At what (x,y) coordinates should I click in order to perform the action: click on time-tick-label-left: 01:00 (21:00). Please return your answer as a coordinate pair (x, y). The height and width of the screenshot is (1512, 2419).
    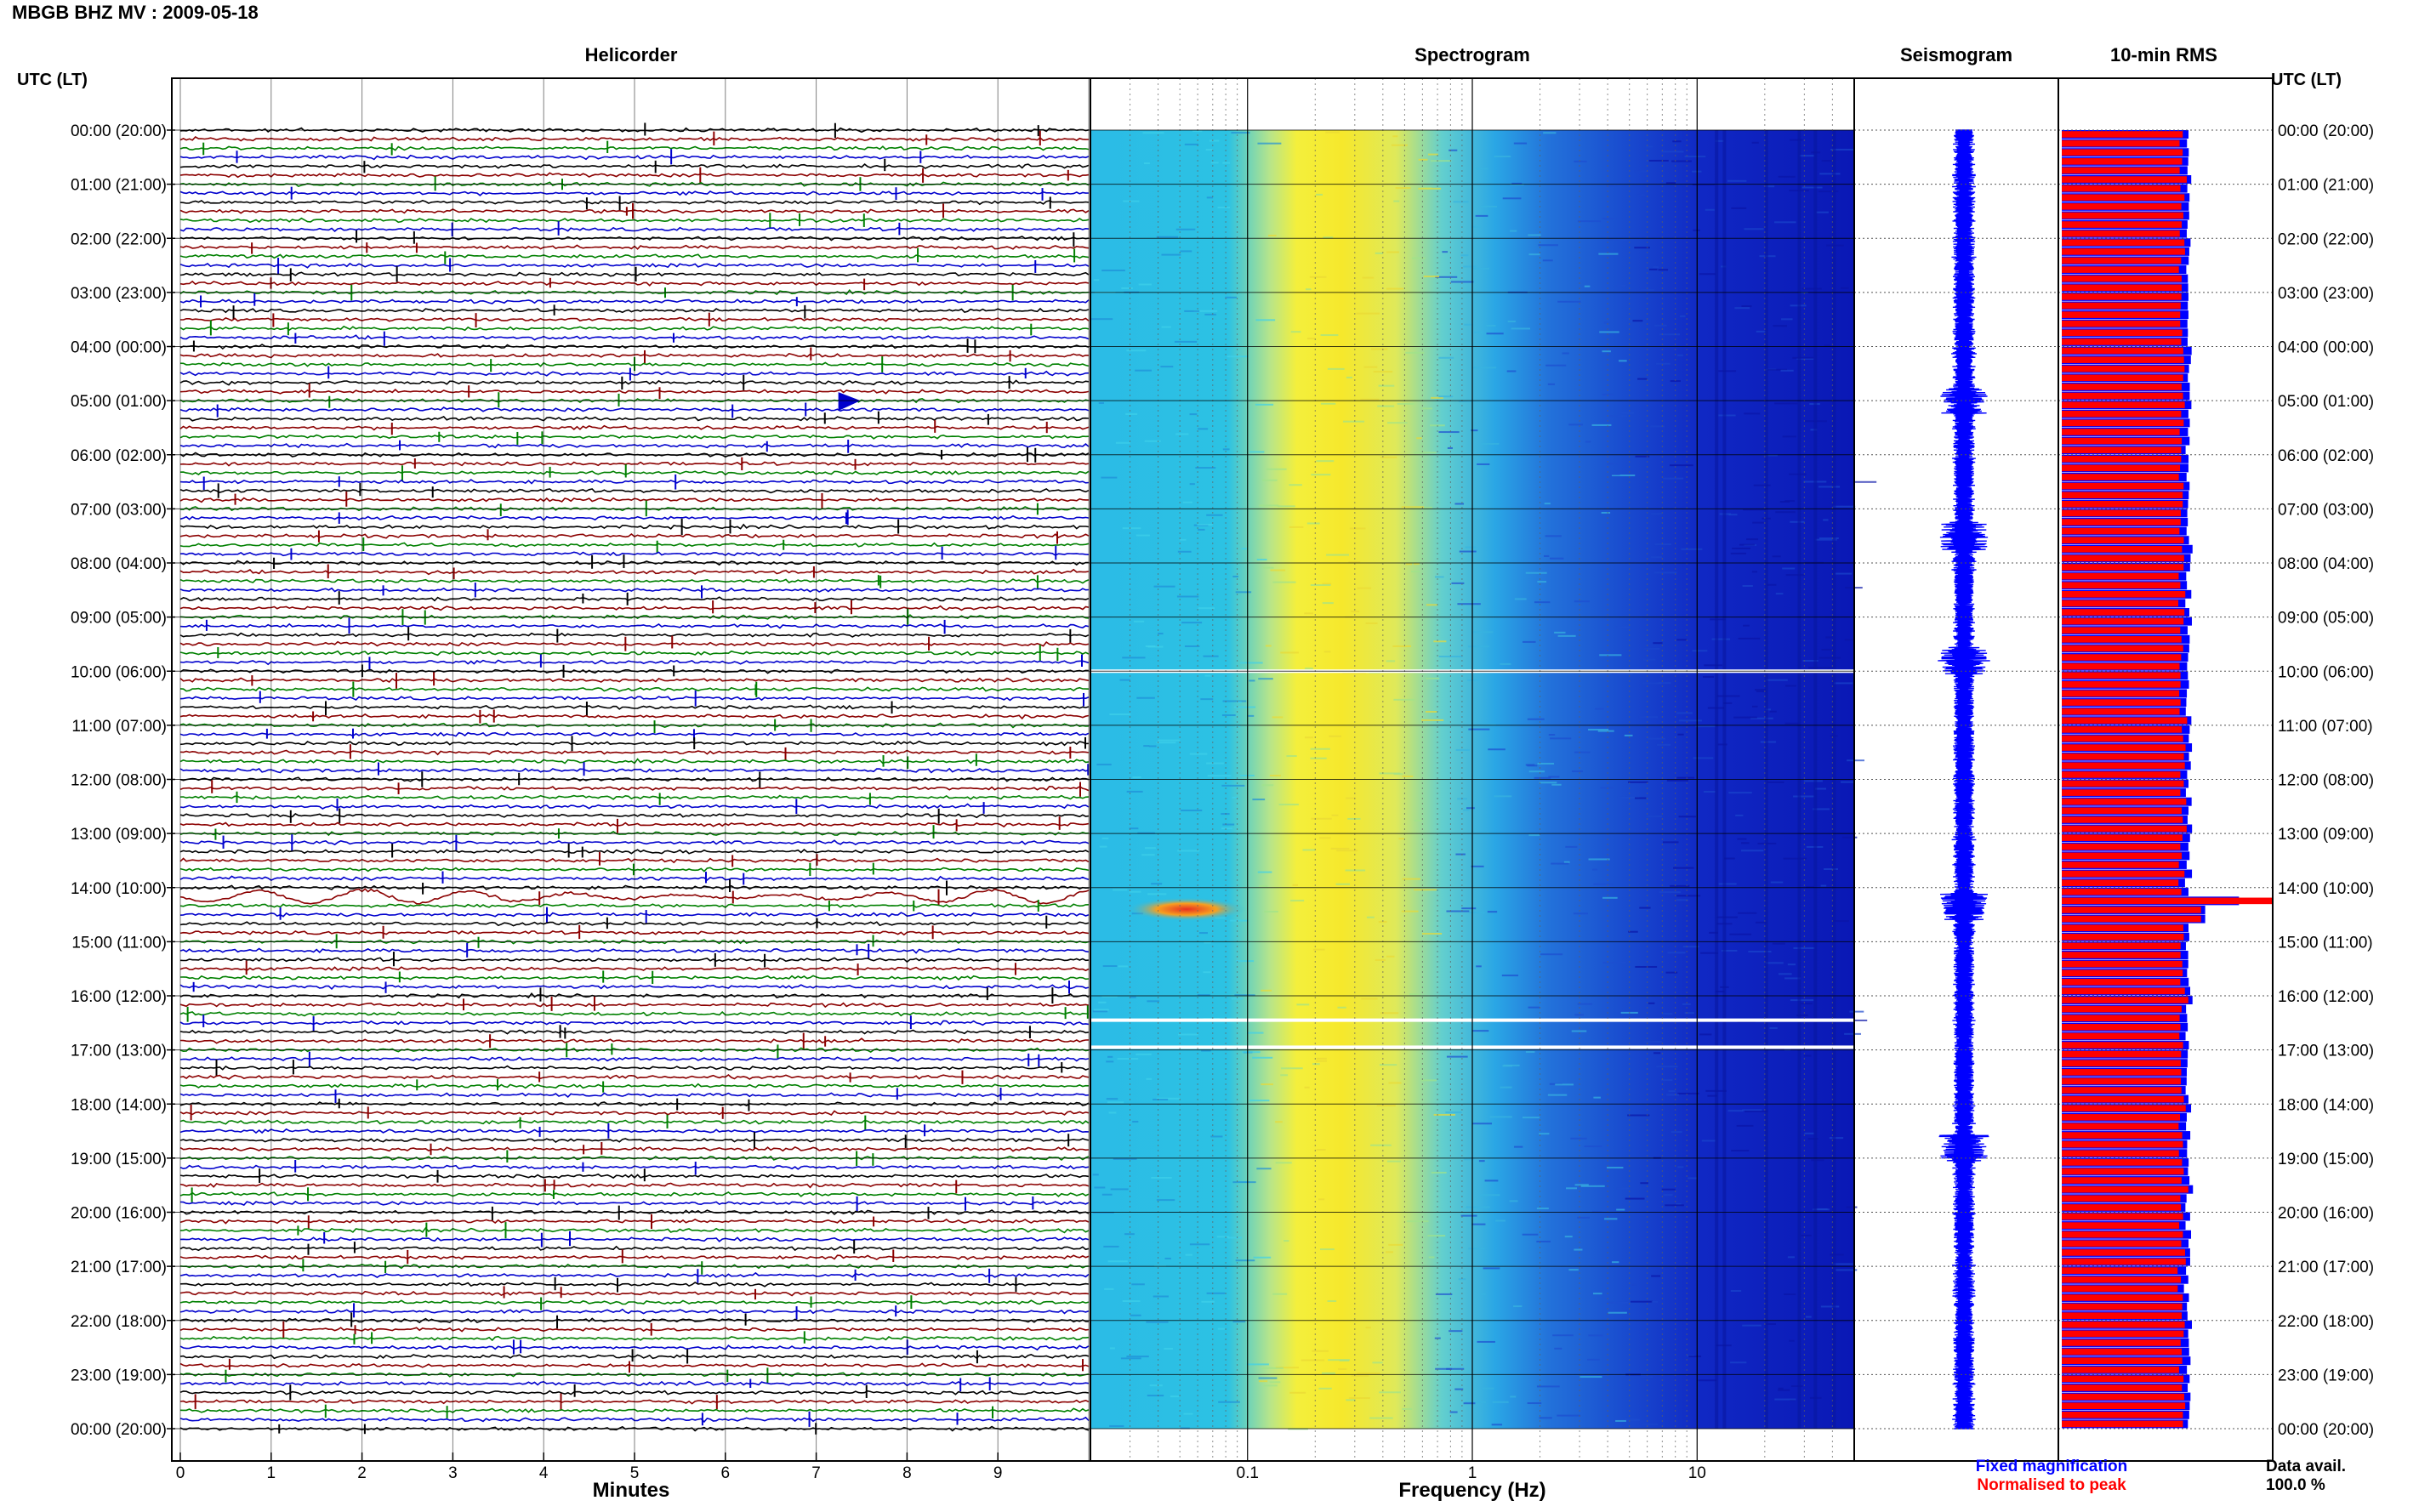
    Looking at the image, I should click on (119, 186).